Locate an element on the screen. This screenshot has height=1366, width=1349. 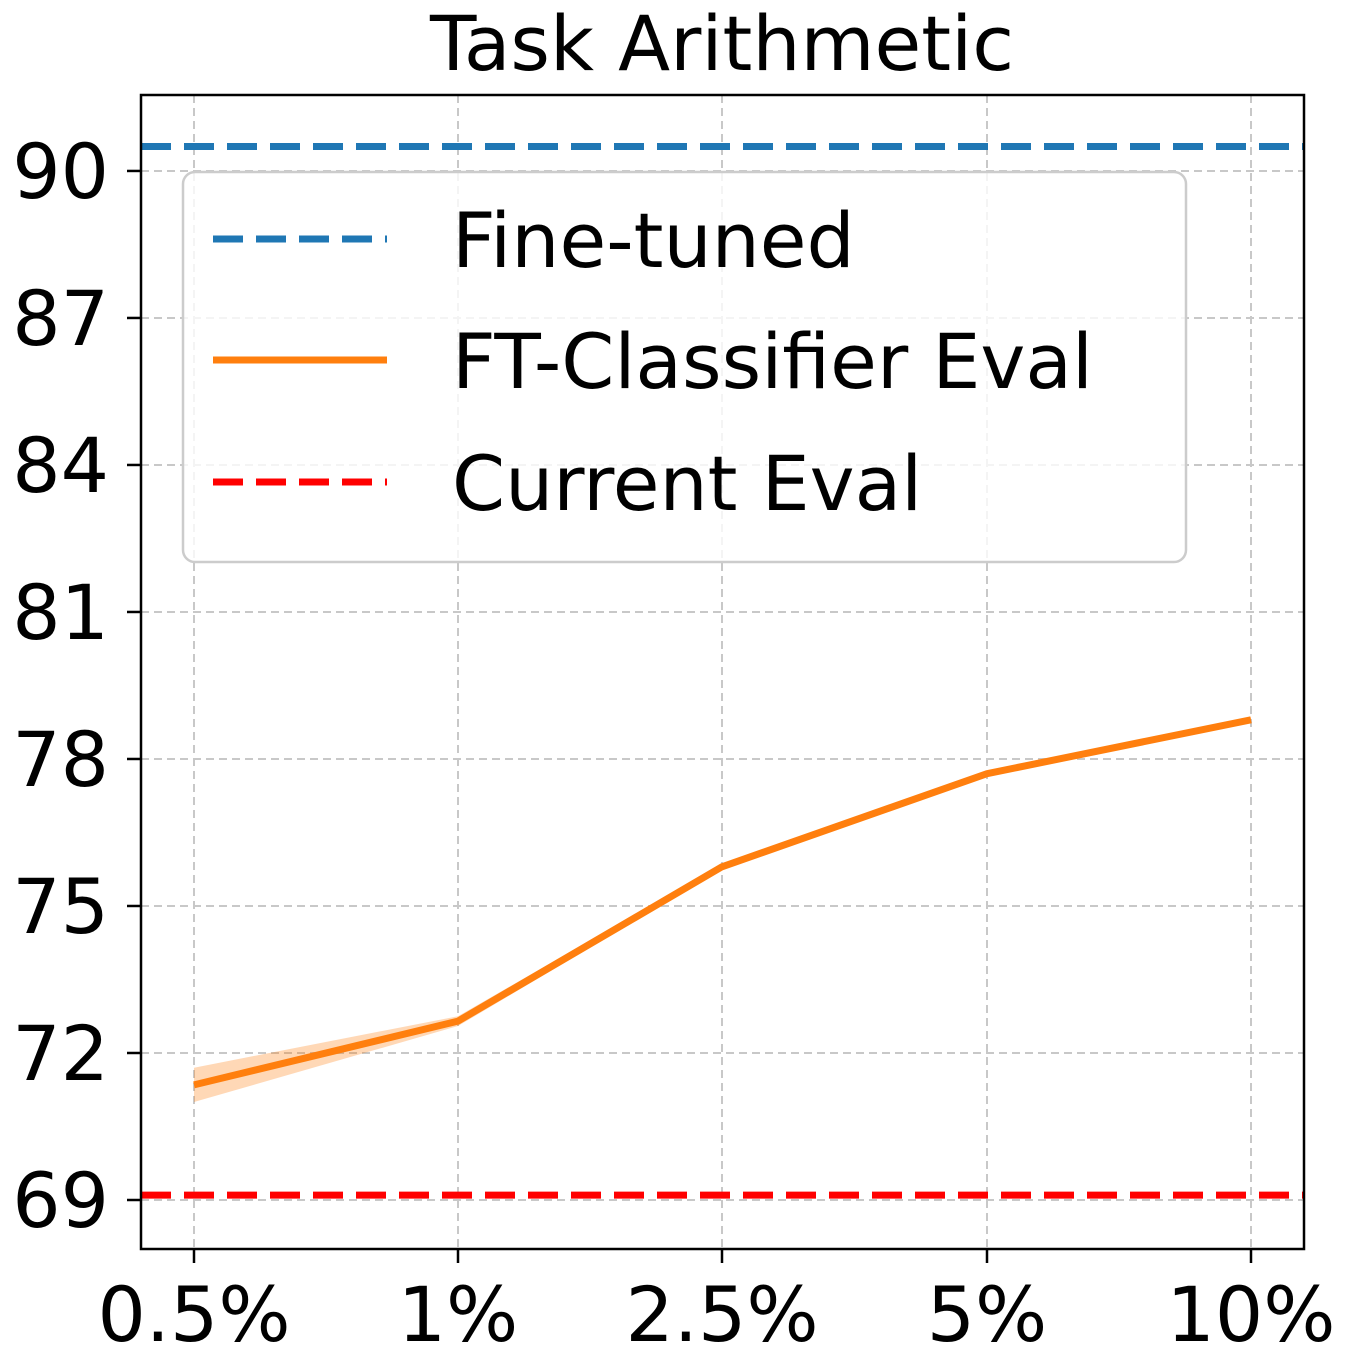
x-axis: 0.5% 1% 2.5% 5% 10% is located at coordinates (716, 1304).